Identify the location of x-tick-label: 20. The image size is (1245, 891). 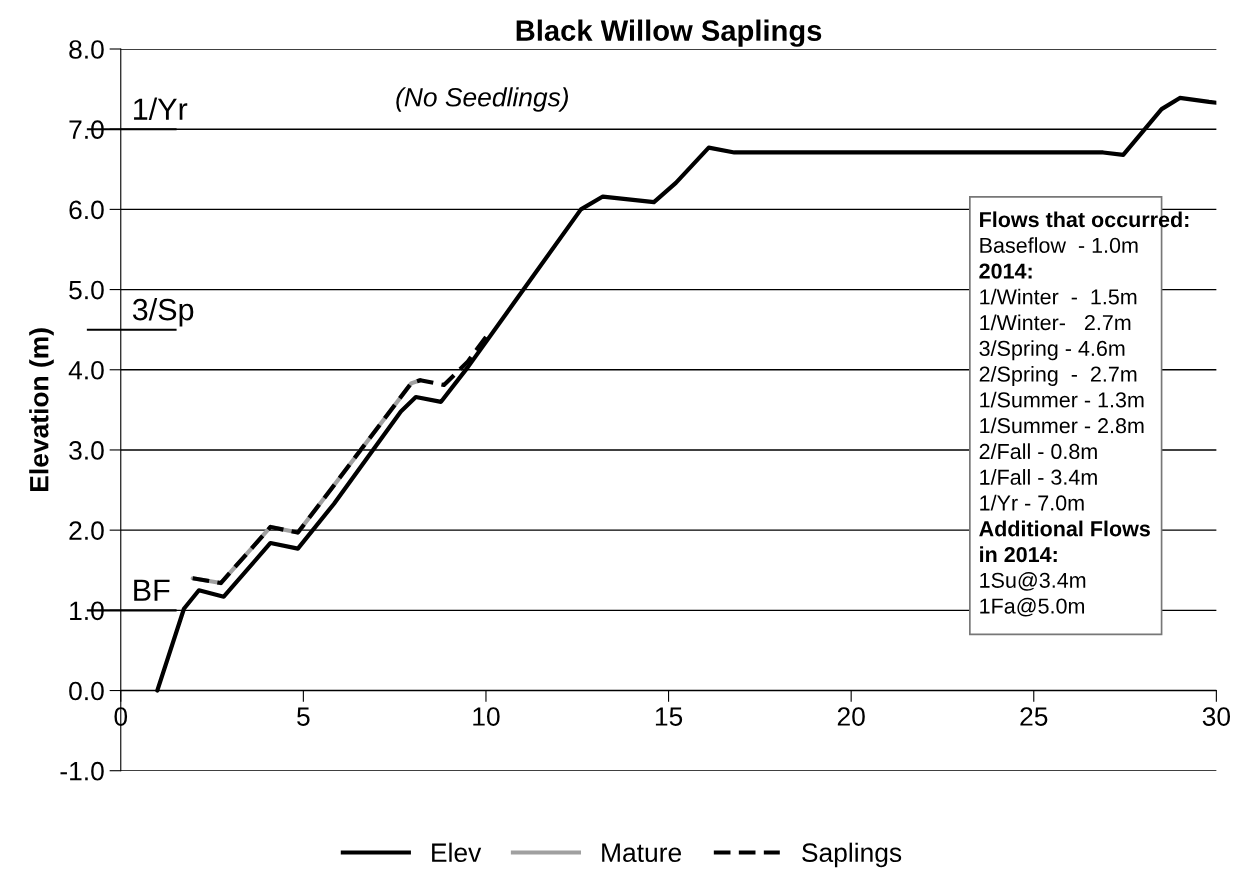
(851, 716).